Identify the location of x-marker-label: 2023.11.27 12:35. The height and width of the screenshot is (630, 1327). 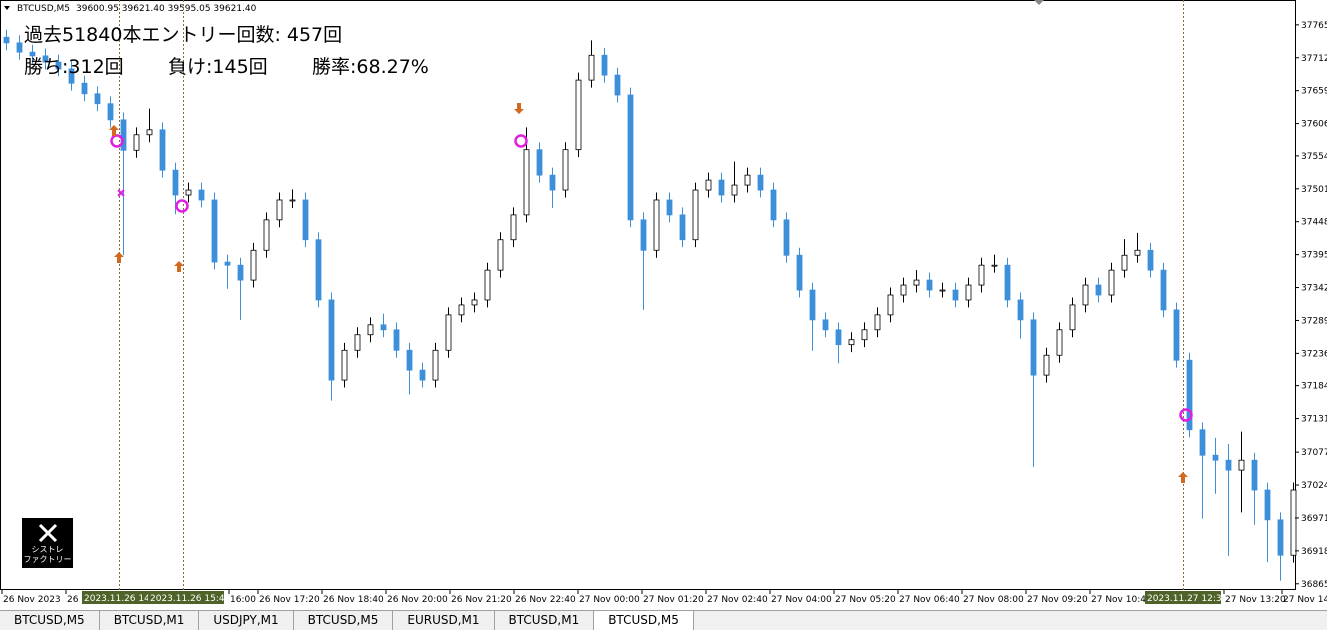
(1187, 599).